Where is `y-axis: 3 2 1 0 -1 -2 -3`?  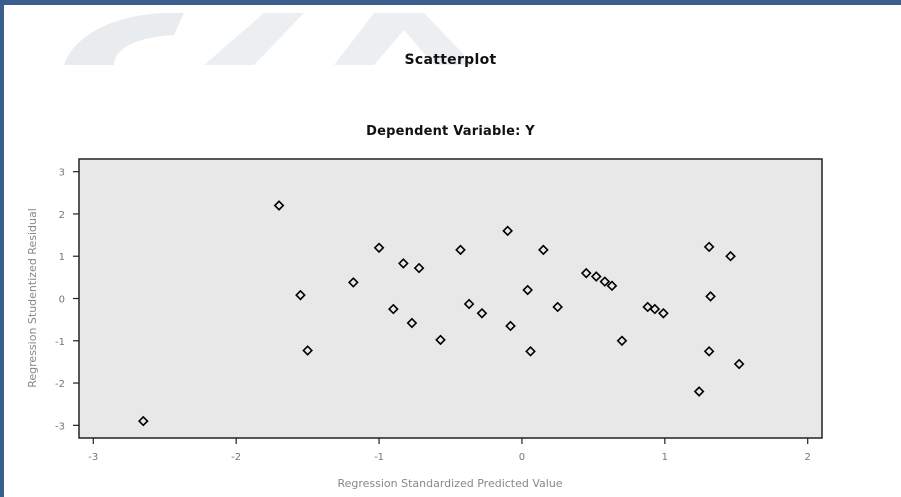
y-axis: 3 2 1 0 -1 -2 -3 is located at coordinates (67, 300).